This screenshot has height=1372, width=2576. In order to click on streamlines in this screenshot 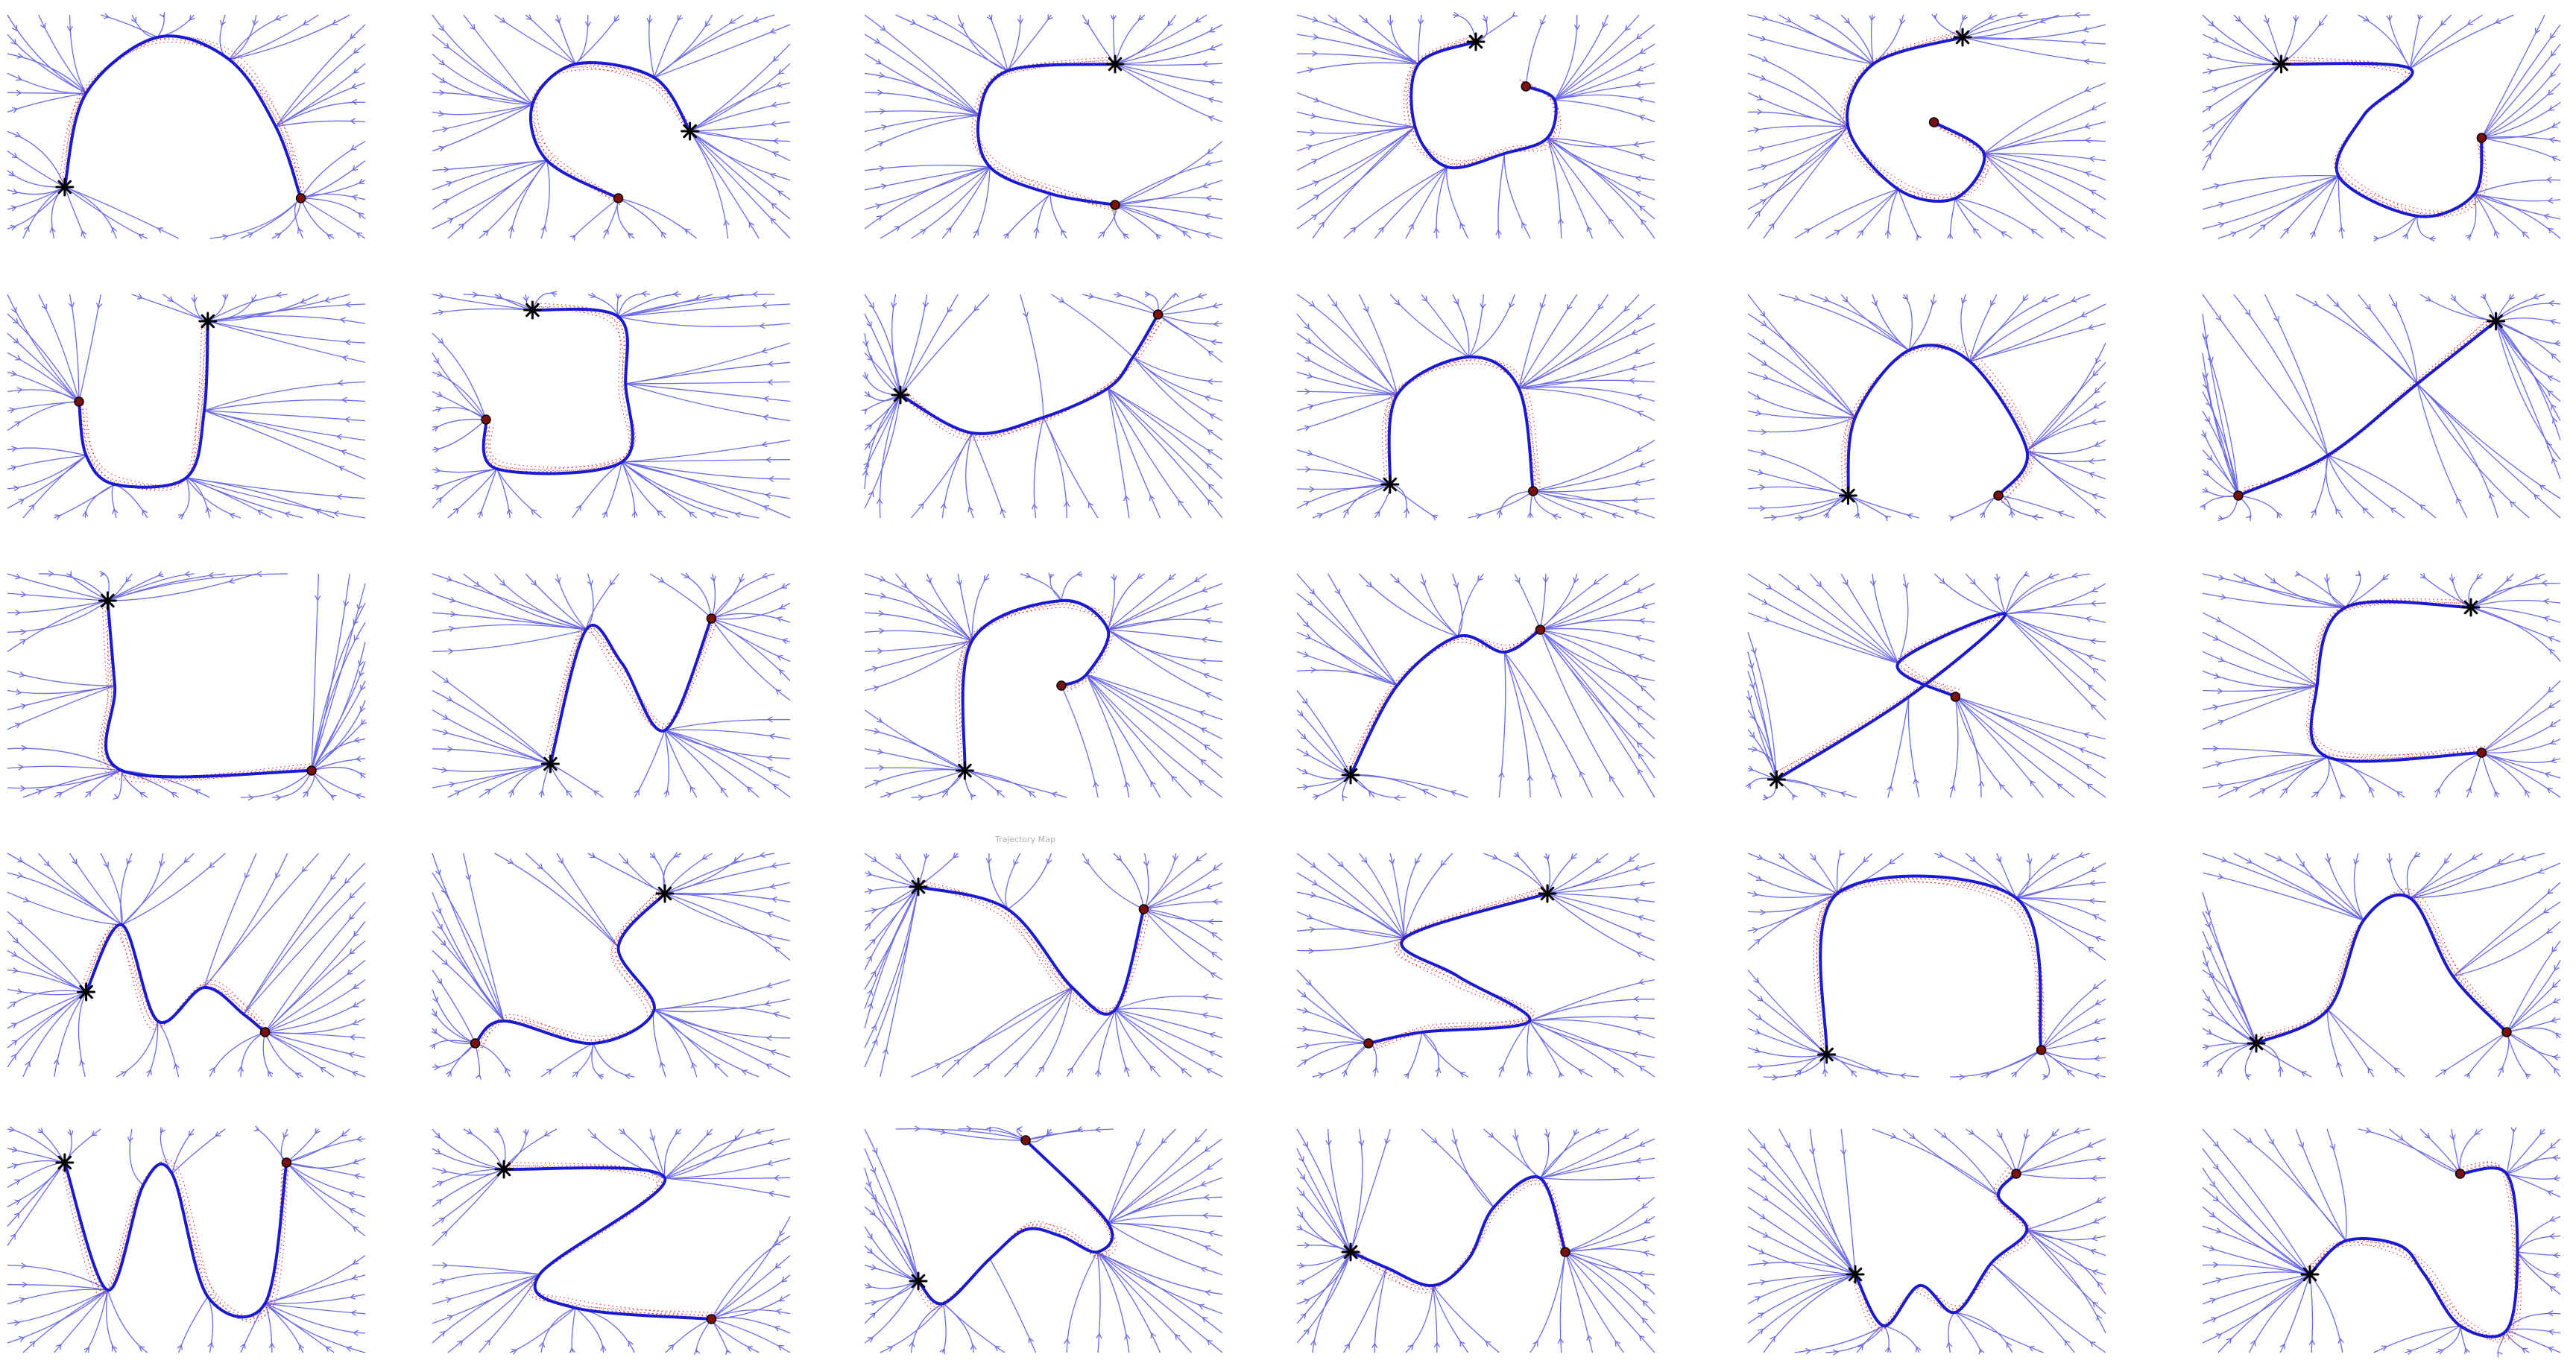, I will do `click(2381, 128)`.